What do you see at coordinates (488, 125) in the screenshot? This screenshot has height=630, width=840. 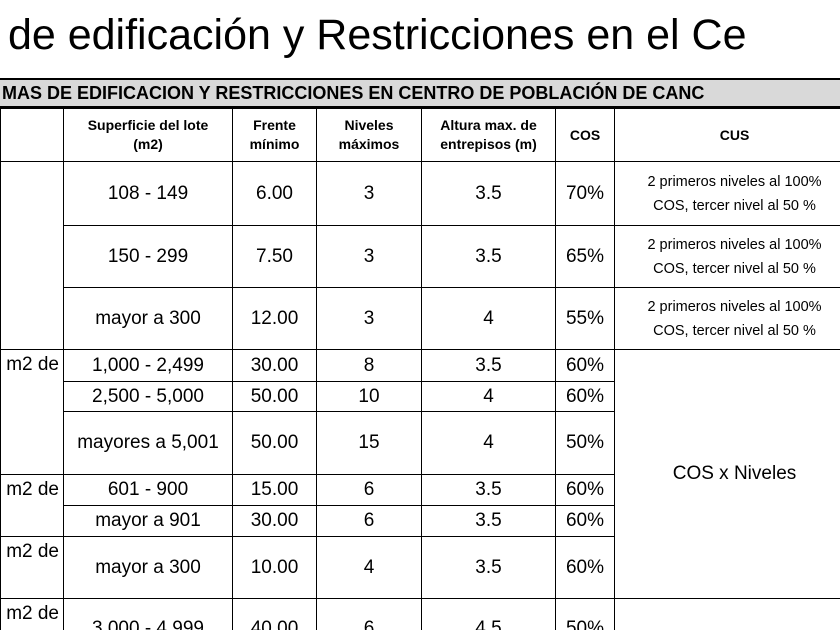 I see `header-text: Altura max. de` at bounding box center [488, 125].